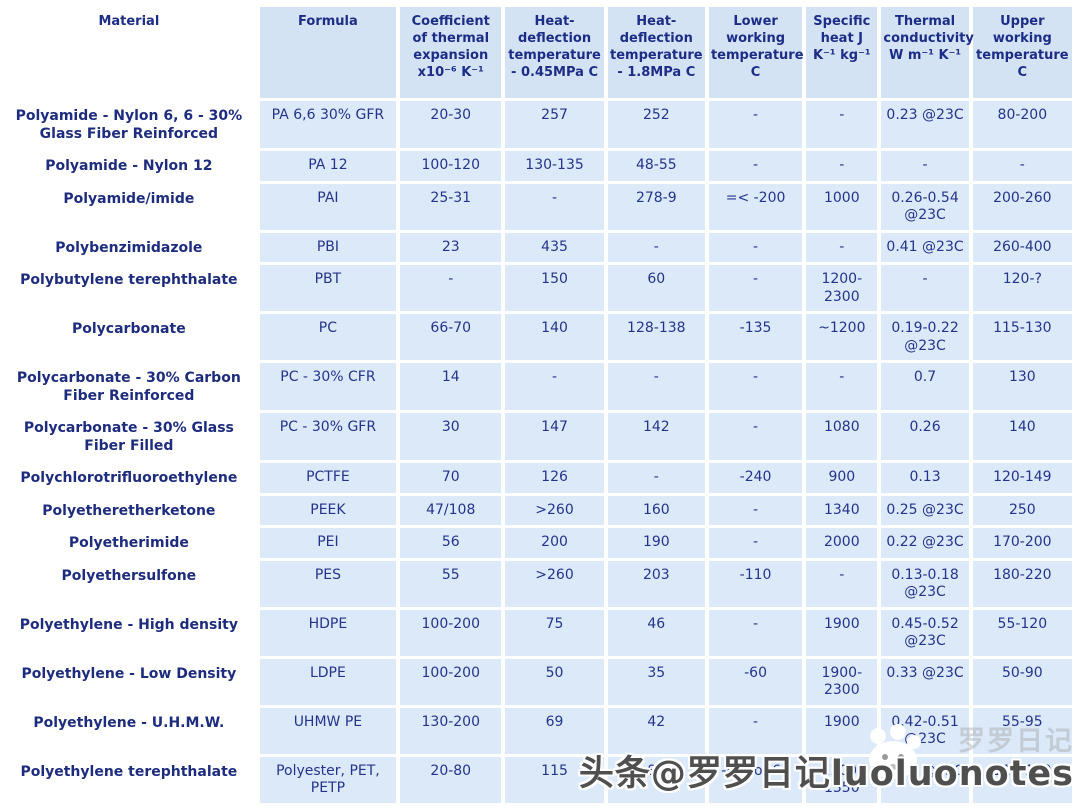  Describe the element at coordinates (451, 337) in the screenshot. I see `value-cell-coeff-expansion: 66-70` at that location.